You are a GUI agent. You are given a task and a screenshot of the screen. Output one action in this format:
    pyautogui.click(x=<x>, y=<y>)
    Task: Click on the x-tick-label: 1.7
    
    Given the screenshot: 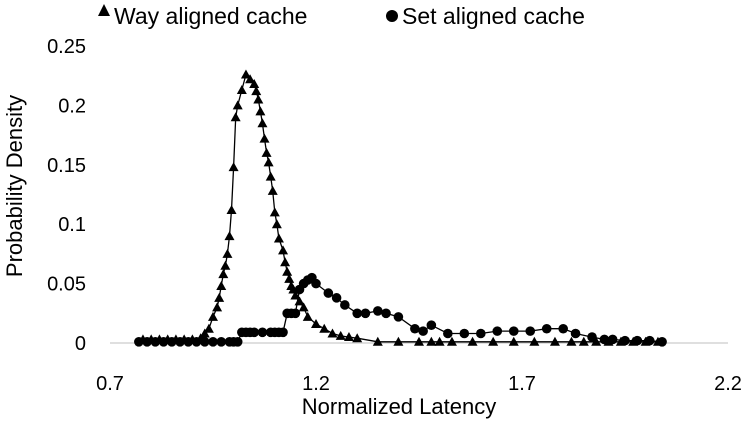 What is the action you would take?
    pyautogui.click(x=522, y=384)
    